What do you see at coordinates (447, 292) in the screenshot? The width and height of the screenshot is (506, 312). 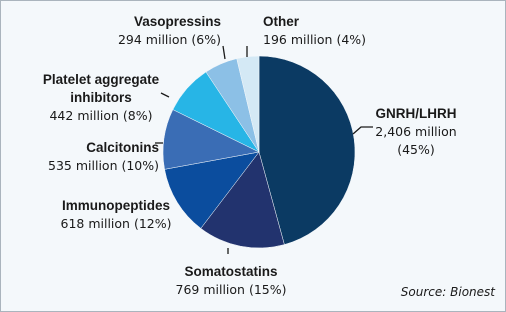 I see `source: Source: Bionest` at bounding box center [447, 292].